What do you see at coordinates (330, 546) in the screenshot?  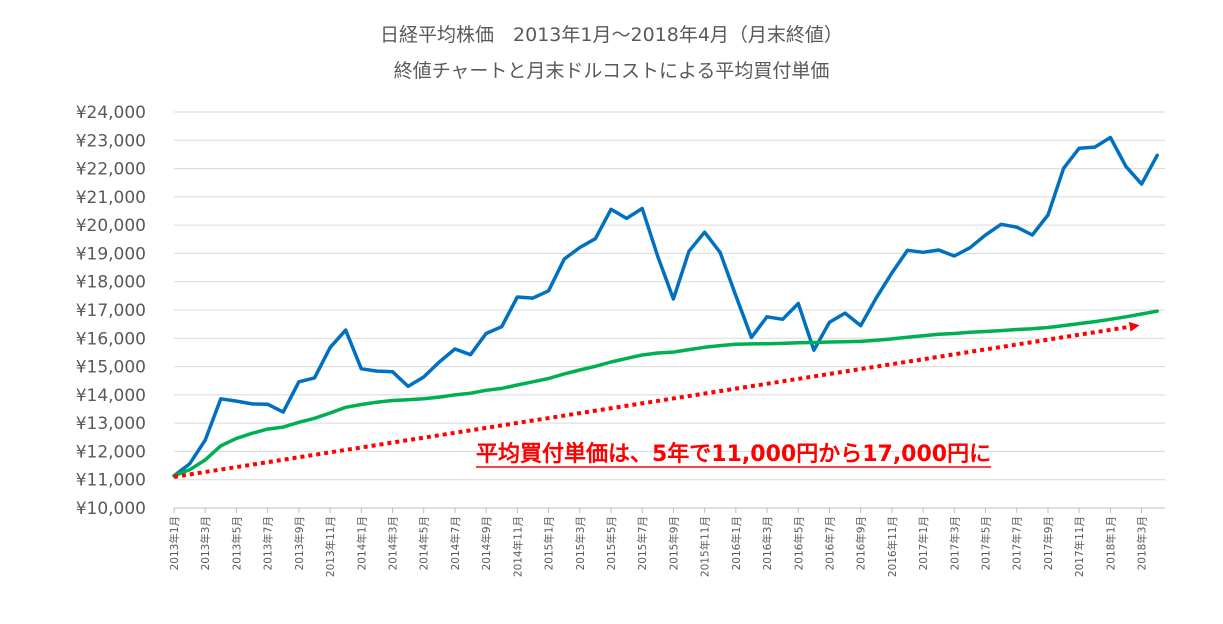 I see `x-tick-label: 2013年11月` at bounding box center [330, 546].